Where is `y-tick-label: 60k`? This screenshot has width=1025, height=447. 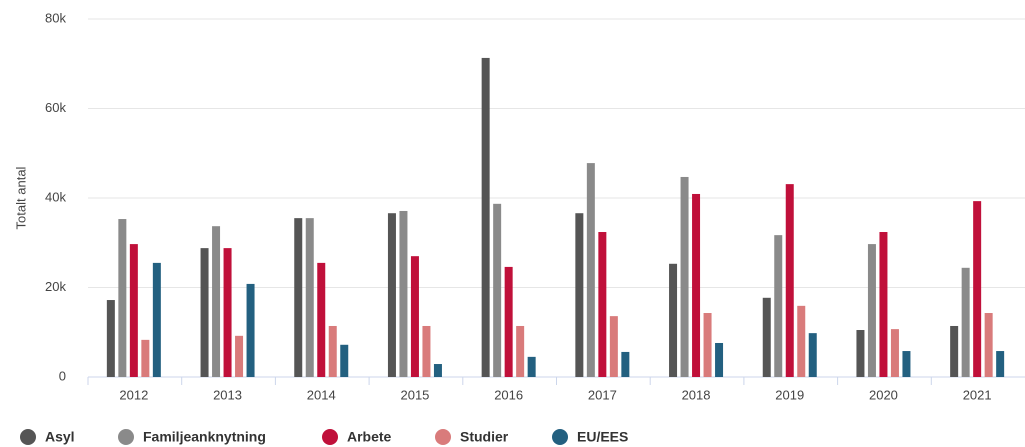 y-tick-label: 60k is located at coordinates (55, 107).